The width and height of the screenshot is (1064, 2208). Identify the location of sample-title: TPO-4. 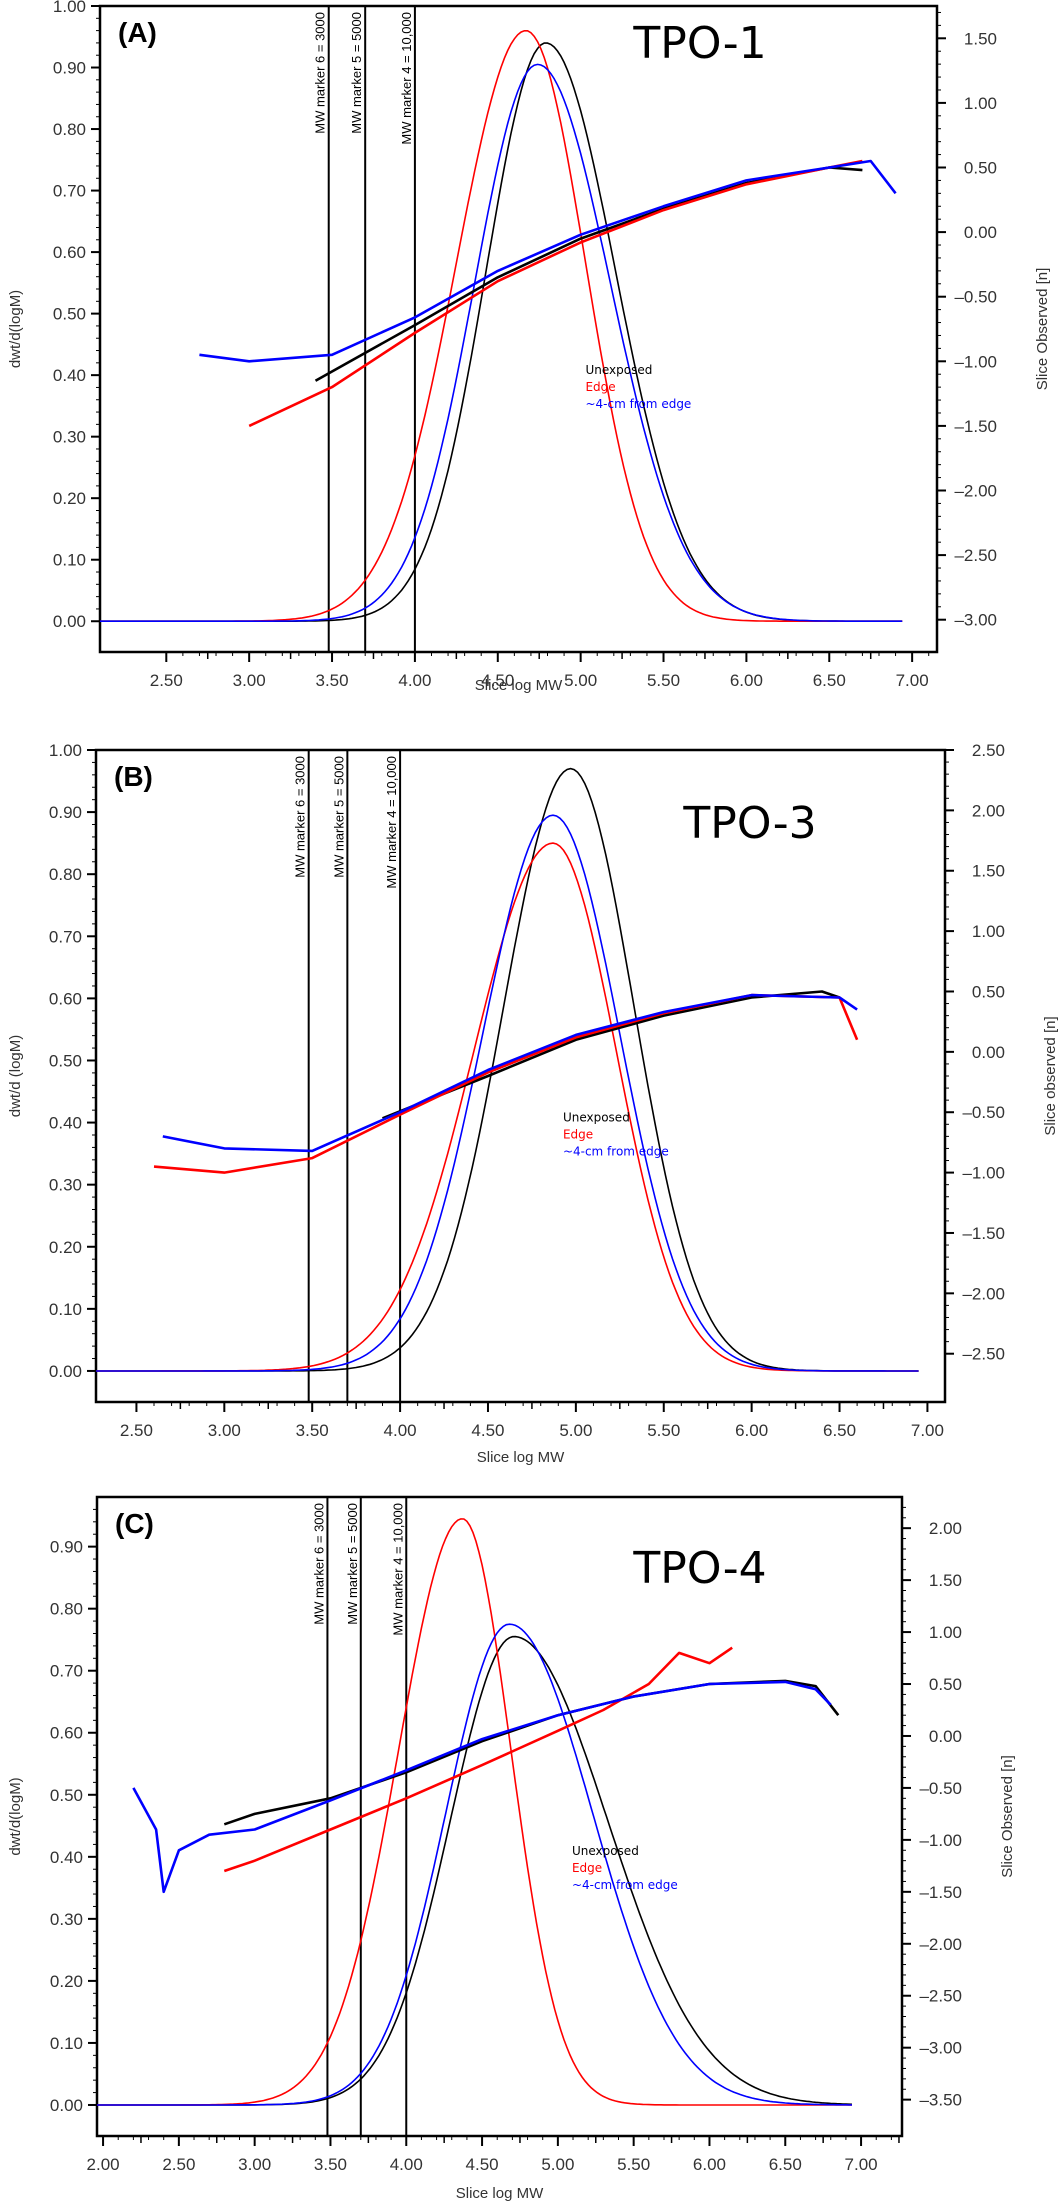
(699, 1568).